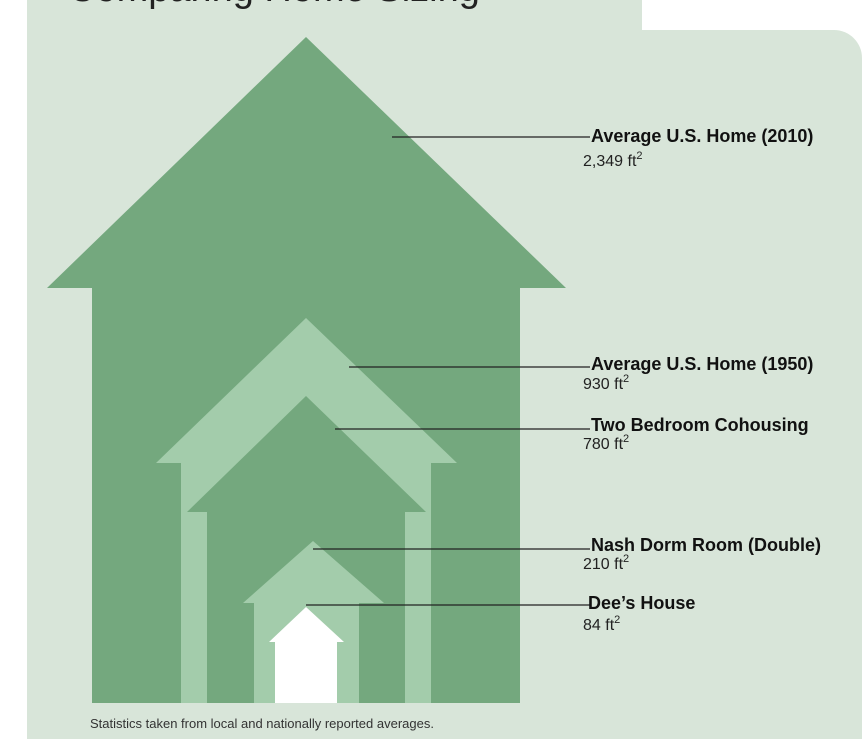 This screenshot has width=862, height=739. Describe the element at coordinates (606, 383) in the screenshot. I see `value-1950: 930 ft2` at that location.